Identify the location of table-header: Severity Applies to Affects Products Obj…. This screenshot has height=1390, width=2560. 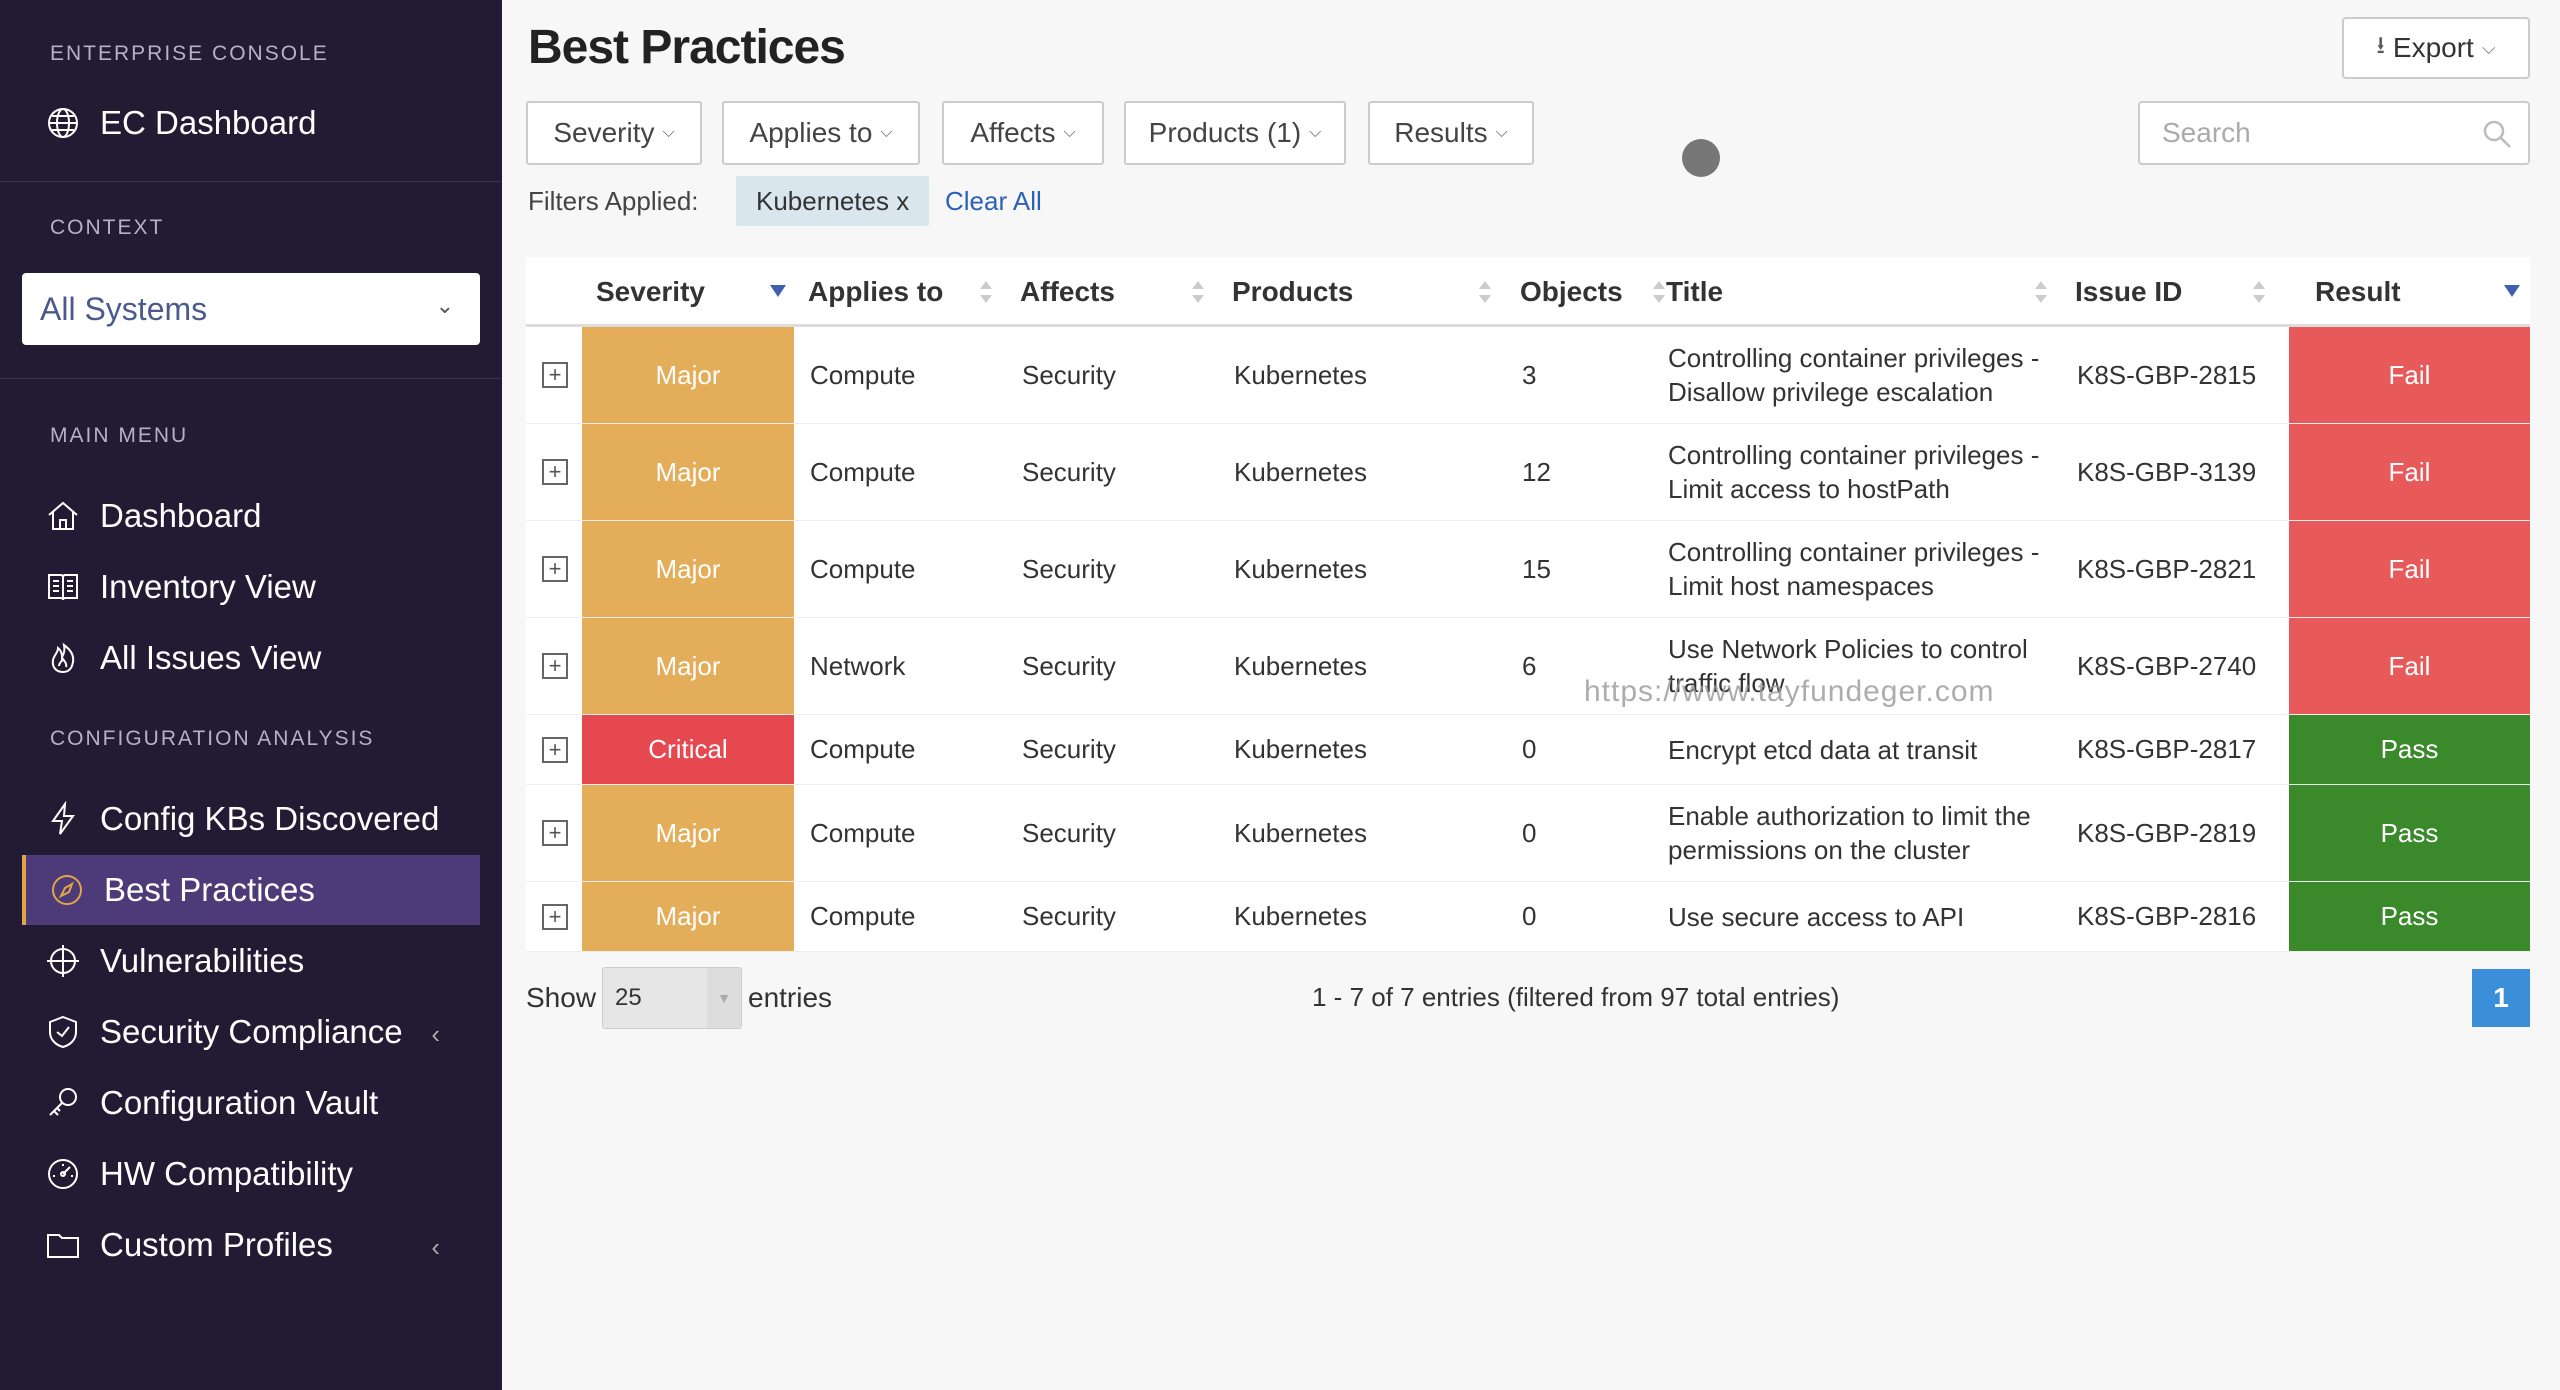
(1528, 292).